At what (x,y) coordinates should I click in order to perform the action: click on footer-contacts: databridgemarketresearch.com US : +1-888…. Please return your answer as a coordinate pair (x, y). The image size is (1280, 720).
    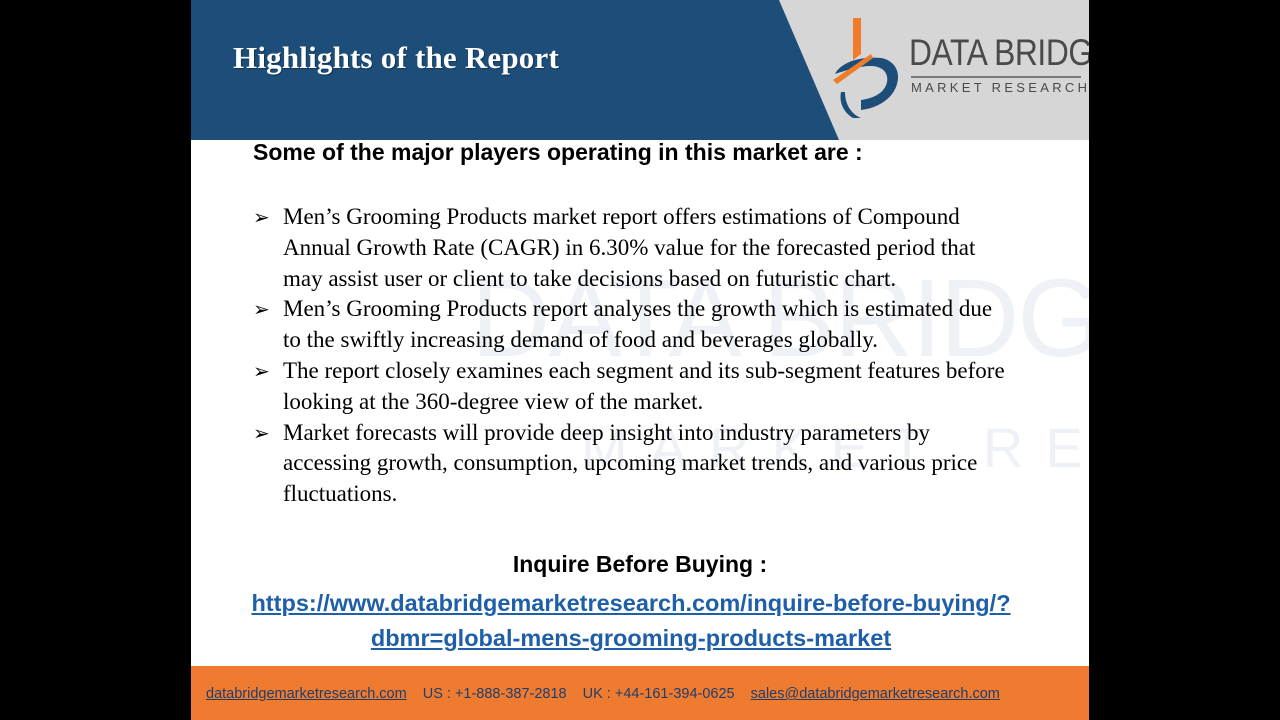
    Looking at the image, I should click on (603, 694).